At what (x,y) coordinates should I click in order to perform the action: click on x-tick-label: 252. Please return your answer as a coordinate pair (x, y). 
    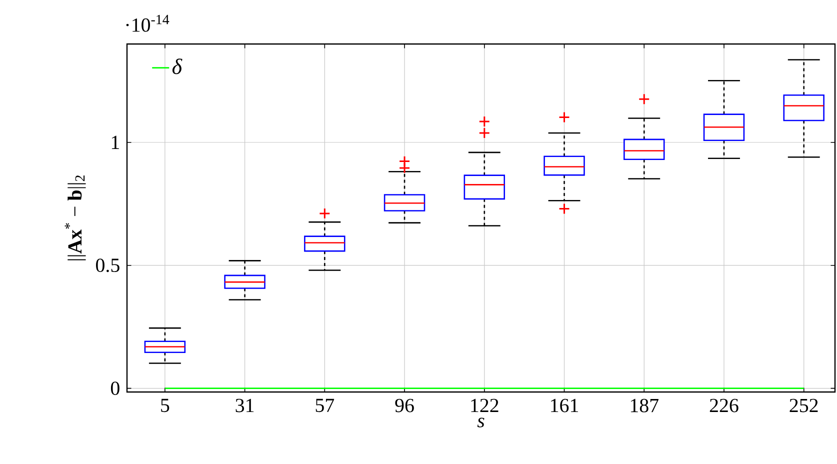
    Looking at the image, I should click on (804, 405).